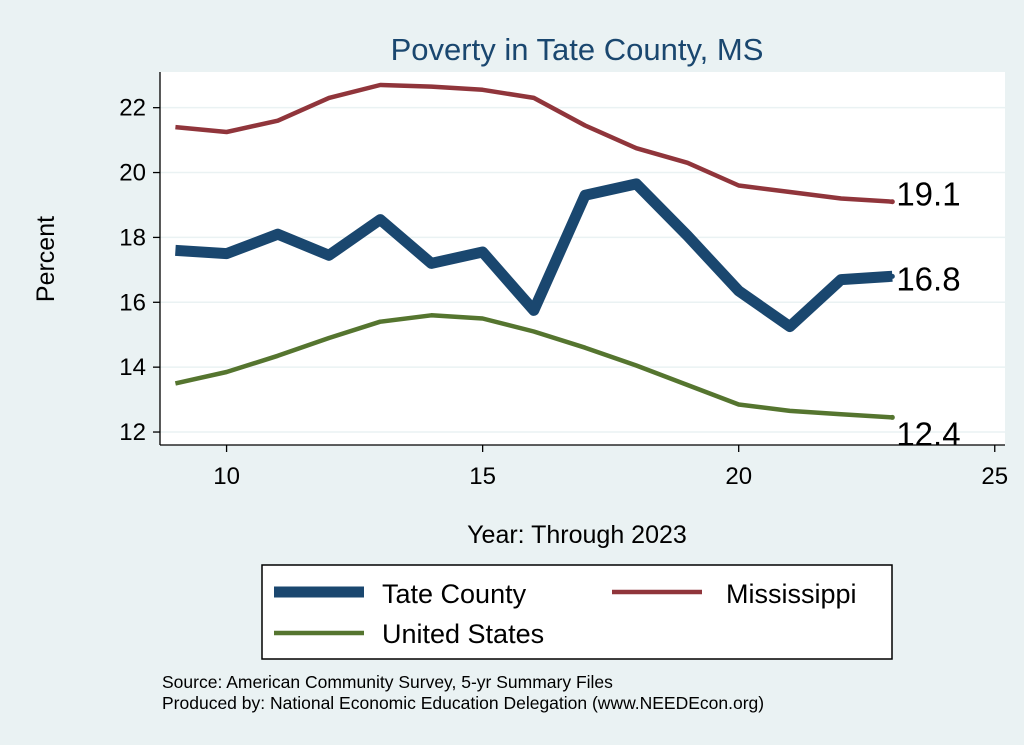  I want to click on y-tick-label: 16, so click(132, 302).